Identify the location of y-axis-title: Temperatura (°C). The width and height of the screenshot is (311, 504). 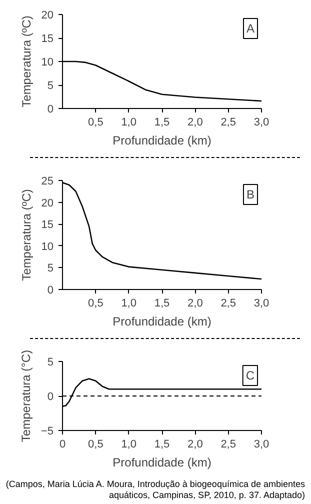
(25, 396).